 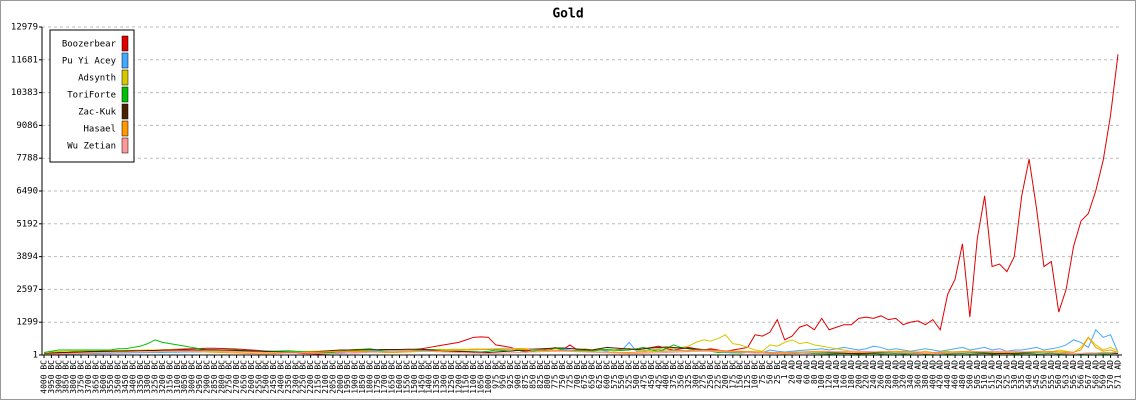 I want to click on x-tick-label: 2500 BC, so click(x=266, y=377).